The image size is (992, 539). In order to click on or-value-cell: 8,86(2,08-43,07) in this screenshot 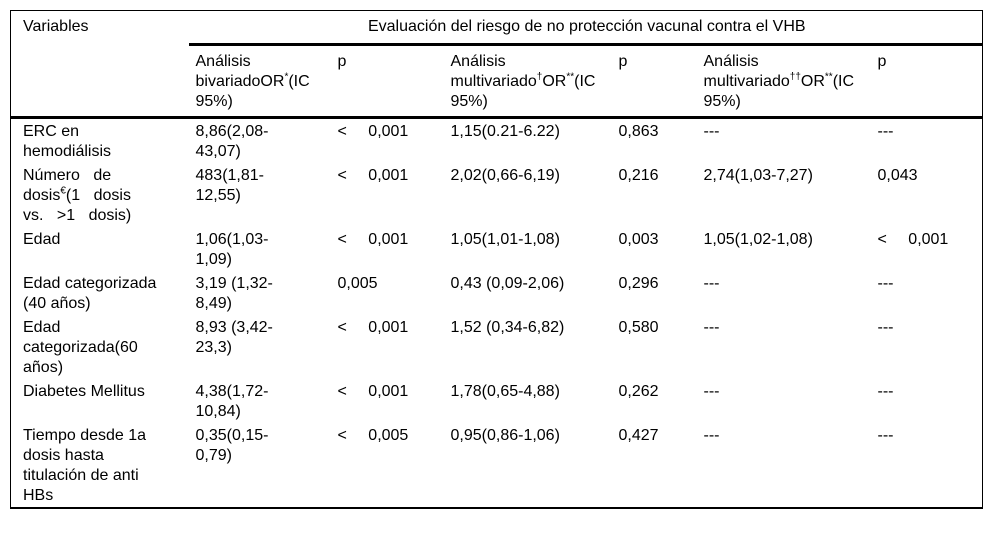, I will do `click(232, 141)`.